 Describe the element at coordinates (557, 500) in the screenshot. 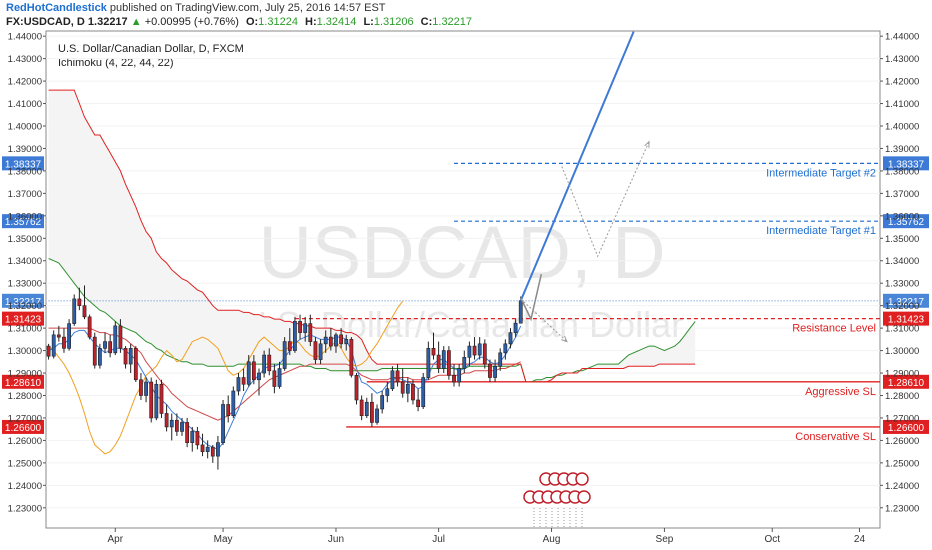

I see `events-icons` at that location.